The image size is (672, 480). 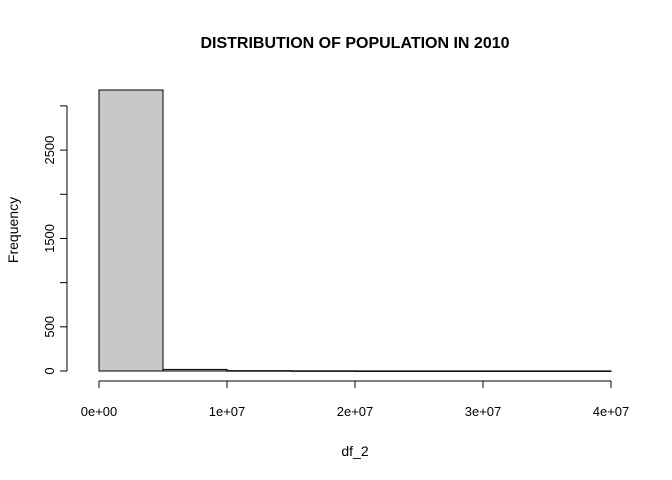 I want to click on y-tick-label: 1500, so click(x=49, y=238).